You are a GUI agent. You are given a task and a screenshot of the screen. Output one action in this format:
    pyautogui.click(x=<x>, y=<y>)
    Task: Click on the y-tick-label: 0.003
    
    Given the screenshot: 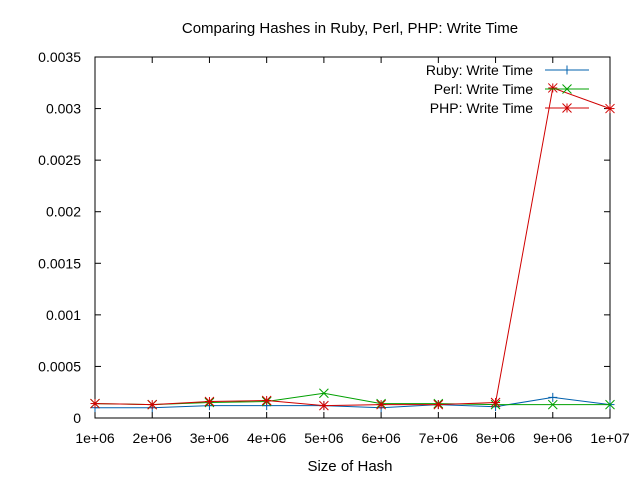 What is the action you would take?
    pyautogui.click(x=63, y=109)
    